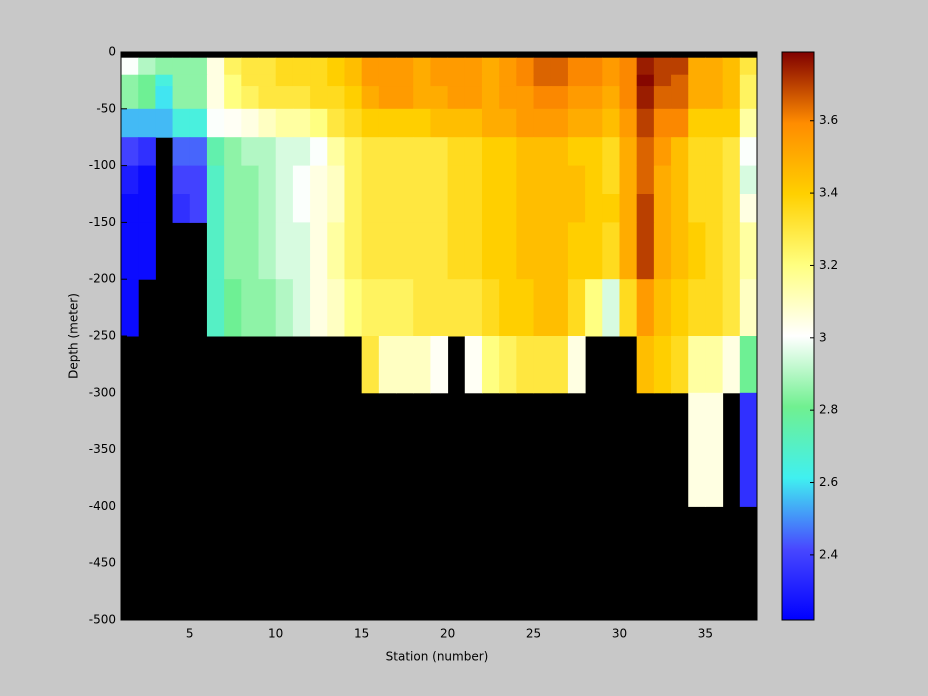 The height and width of the screenshot is (696, 928). Describe the element at coordinates (828, 193) in the screenshot. I see `colorbar-tick-label: 3.4` at that location.